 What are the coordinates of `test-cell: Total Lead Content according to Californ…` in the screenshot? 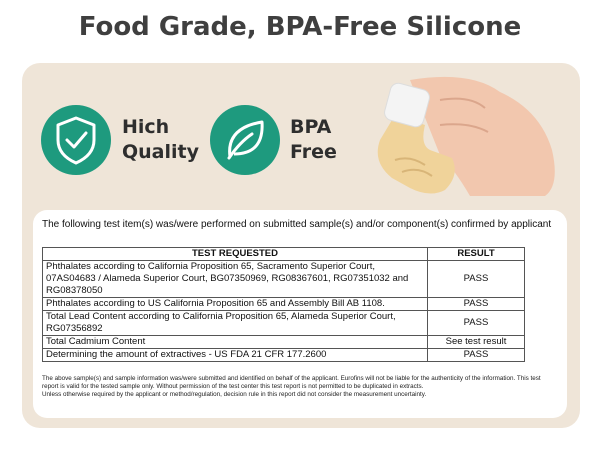 It's located at (235, 323).